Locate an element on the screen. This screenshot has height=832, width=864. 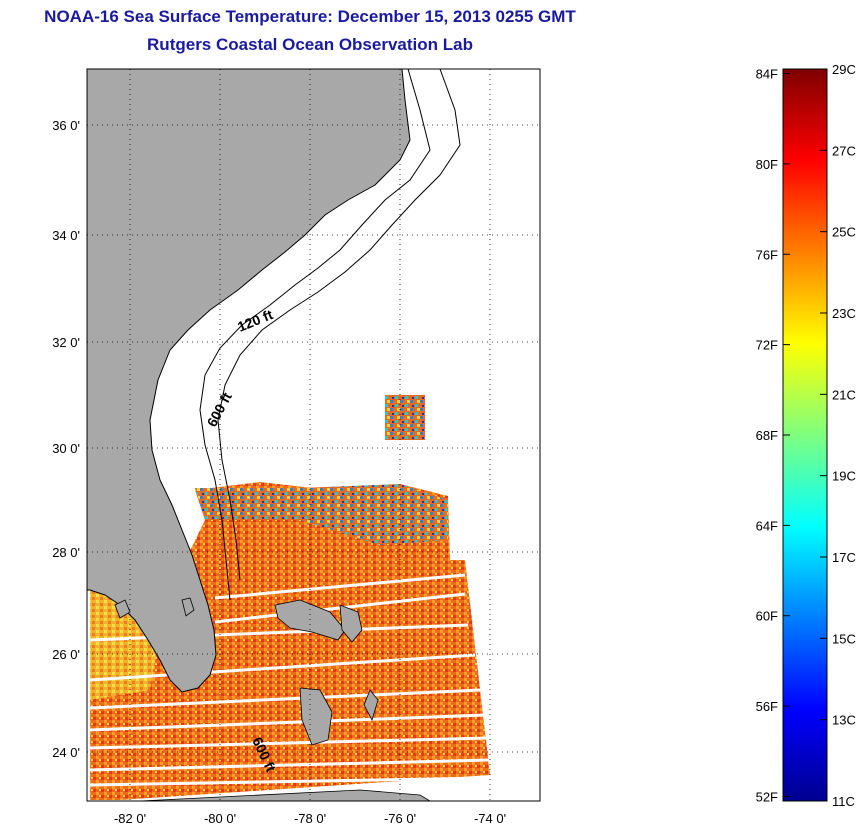
colorbar-label-f: 80F is located at coordinates (767, 164).